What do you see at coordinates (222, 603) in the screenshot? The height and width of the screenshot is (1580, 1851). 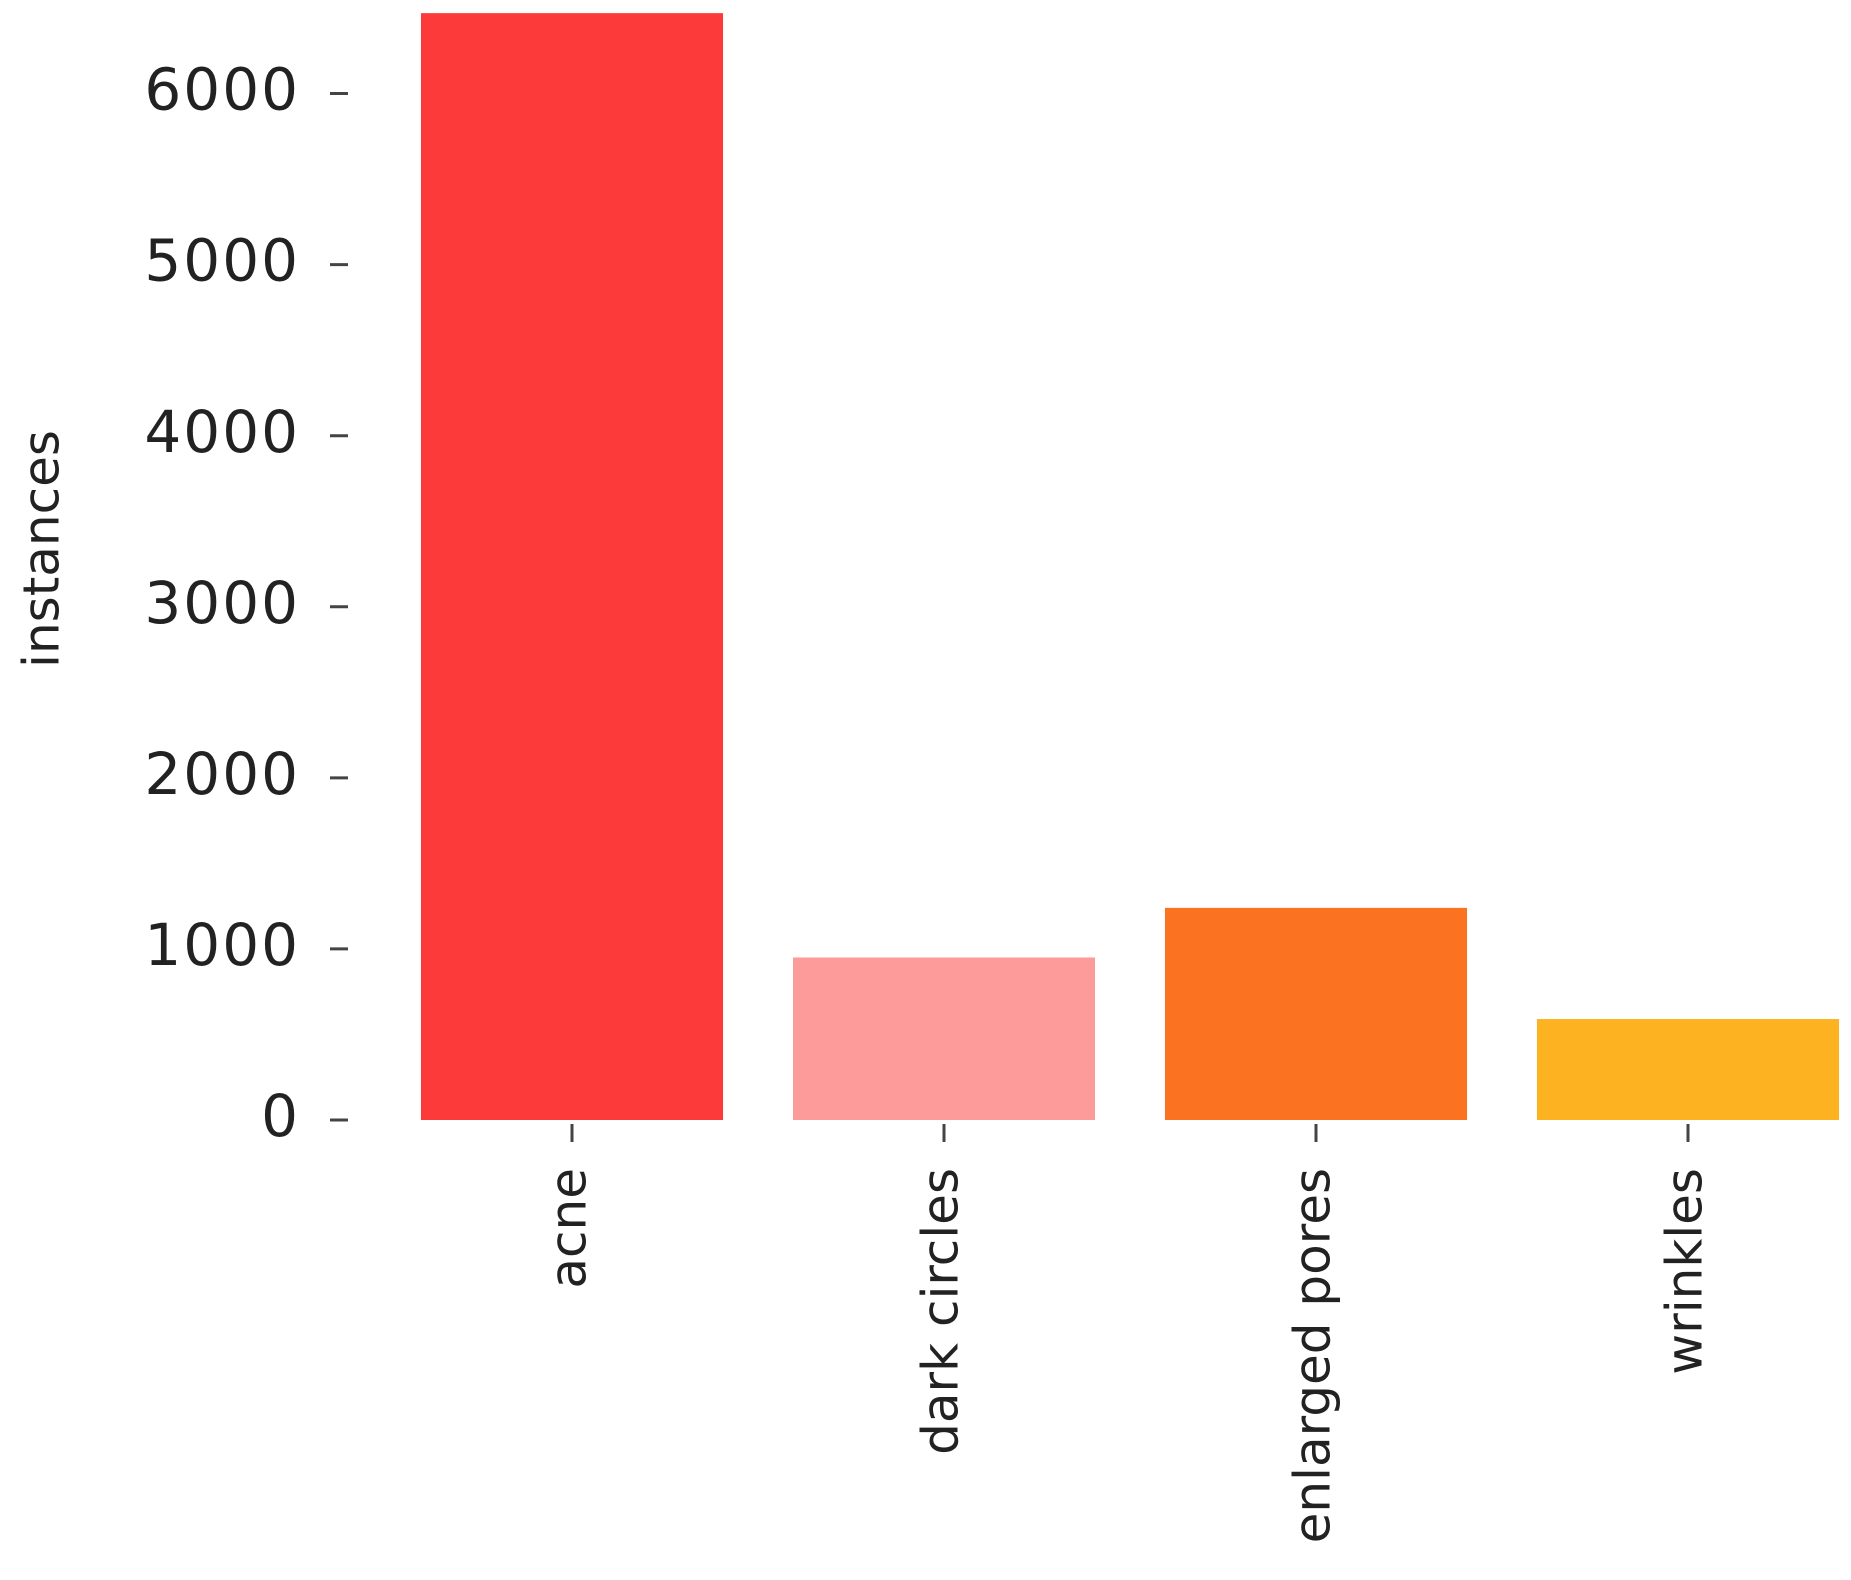 I see `y-tick-label: 3000` at bounding box center [222, 603].